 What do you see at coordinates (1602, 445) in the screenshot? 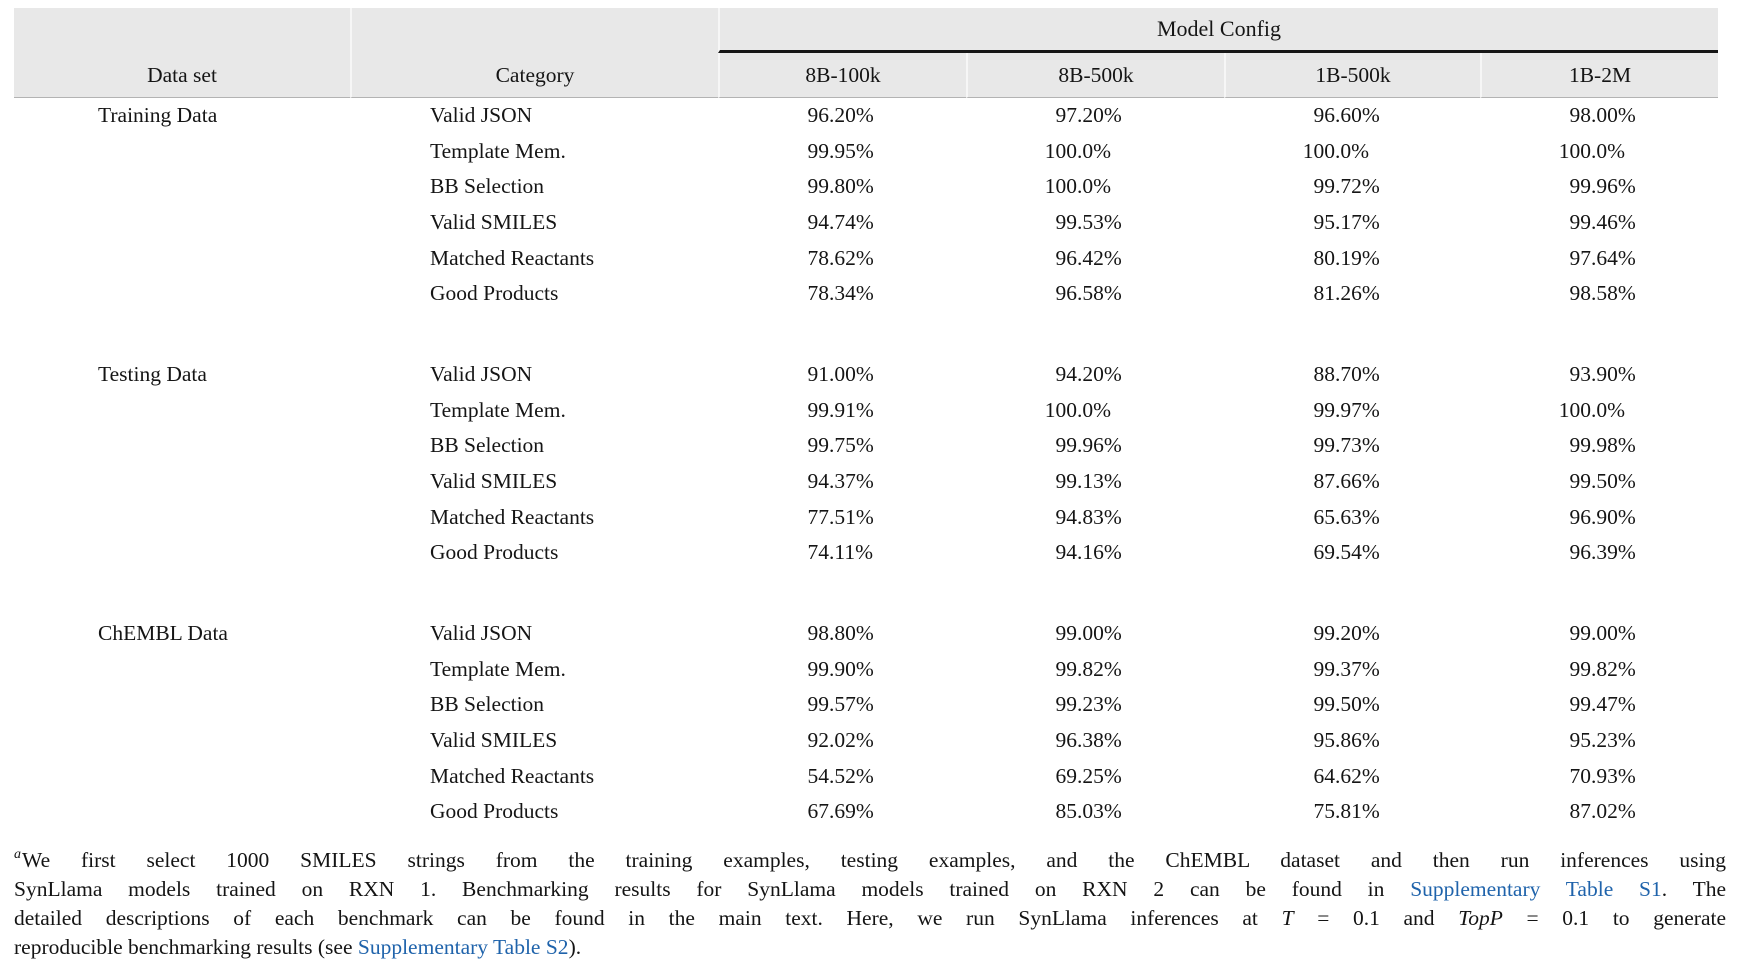
I see `value-cell: 99.98%` at bounding box center [1602, 445].